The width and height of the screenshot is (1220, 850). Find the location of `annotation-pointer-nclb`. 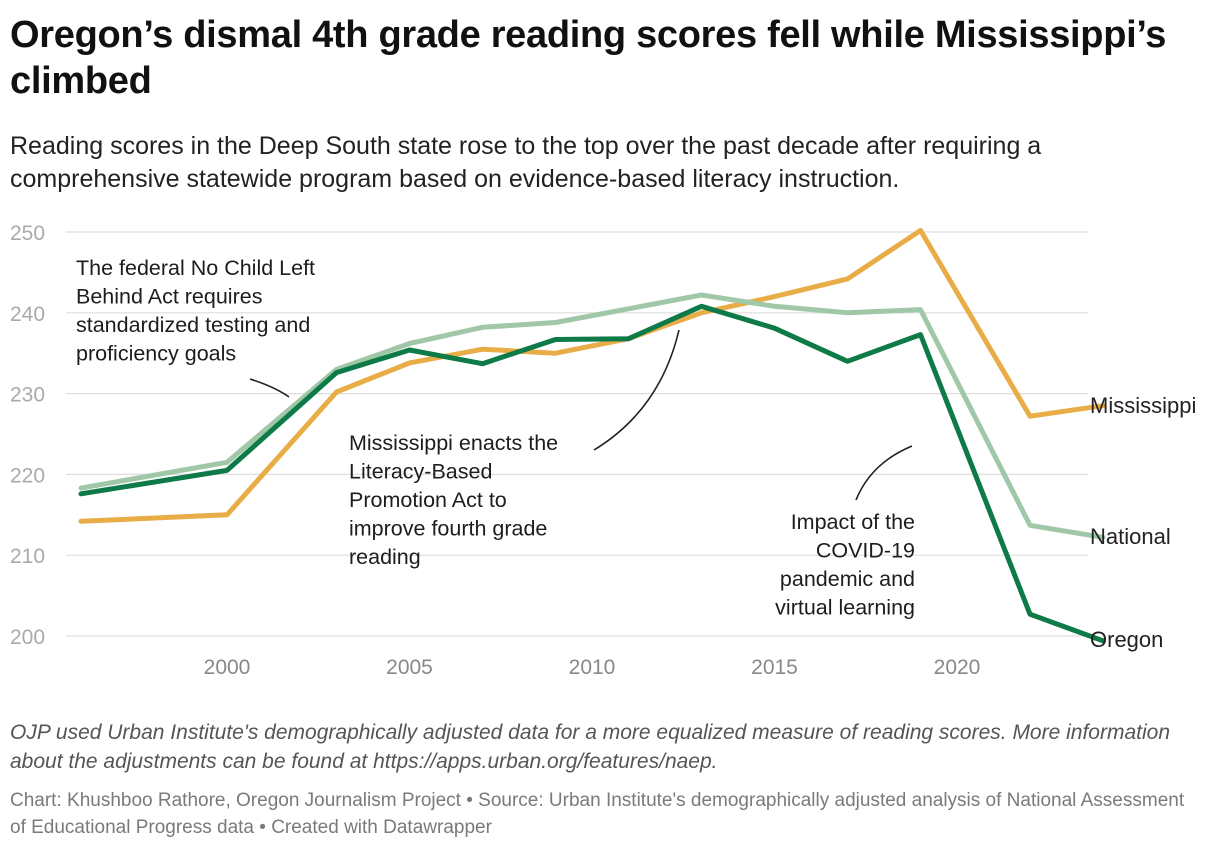

annotation-pointer-nclb is located at coordinates (269, 388).